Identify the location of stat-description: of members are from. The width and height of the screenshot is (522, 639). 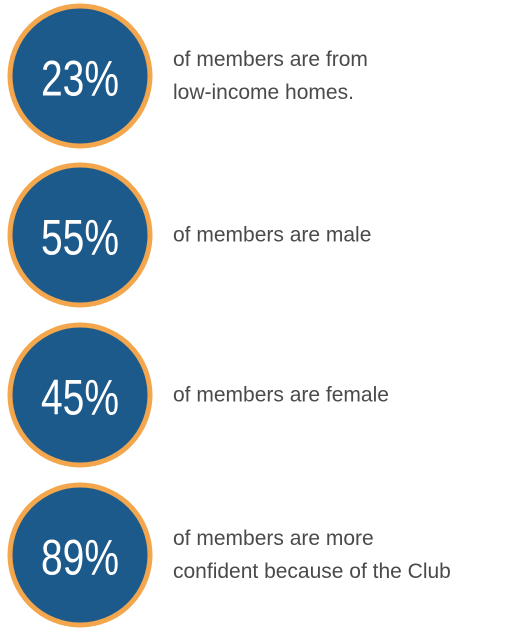
(270, 59).